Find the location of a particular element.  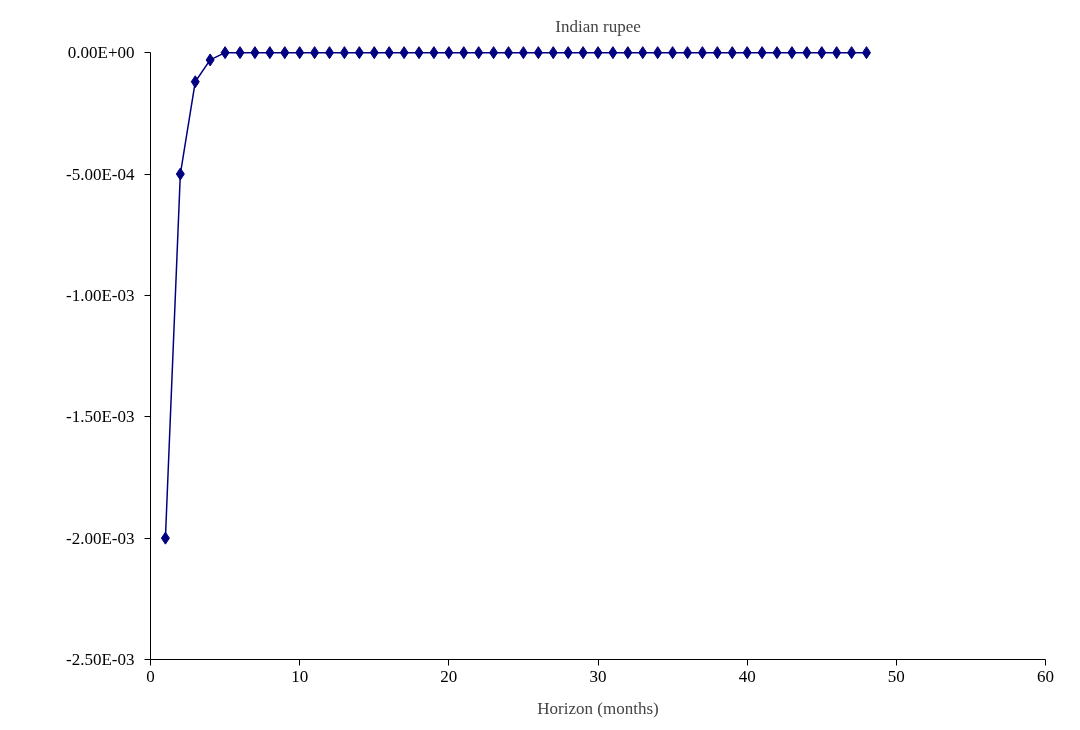

x-tick-label: 30 is located at coordinates (598, 676).